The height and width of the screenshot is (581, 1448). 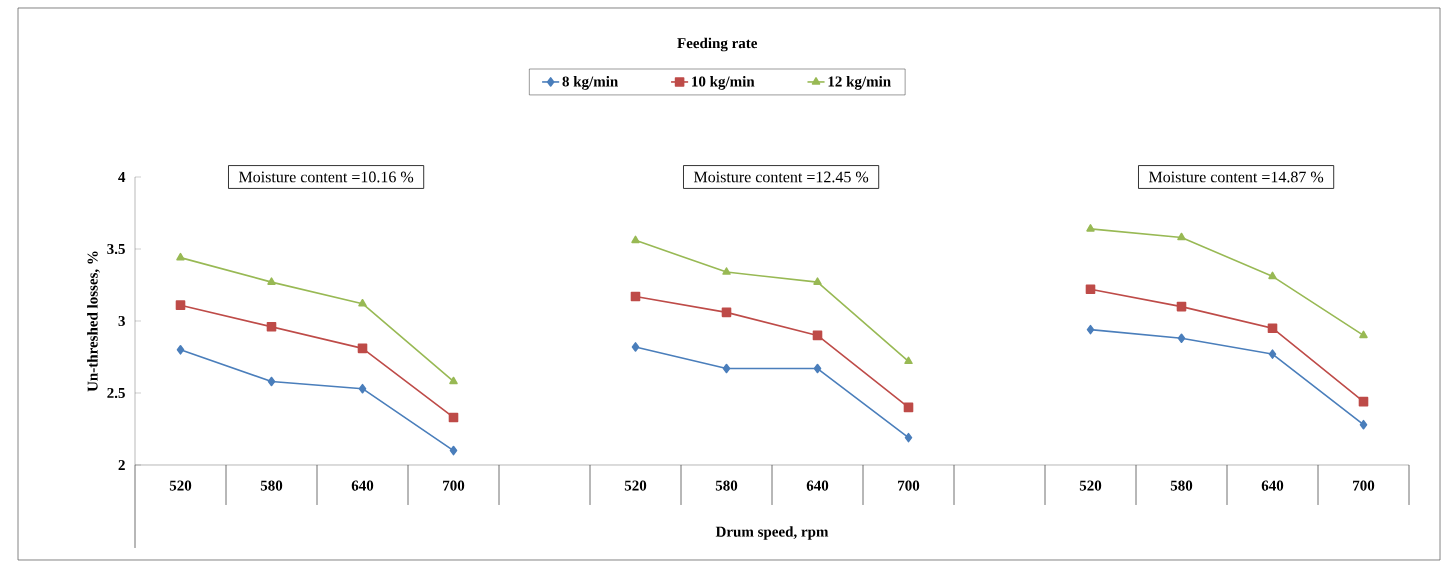 What do you see at coordinates (717, 44) in the screenshot?
I see `legend-title: Feeding rate` at bounding box center [717, 44].